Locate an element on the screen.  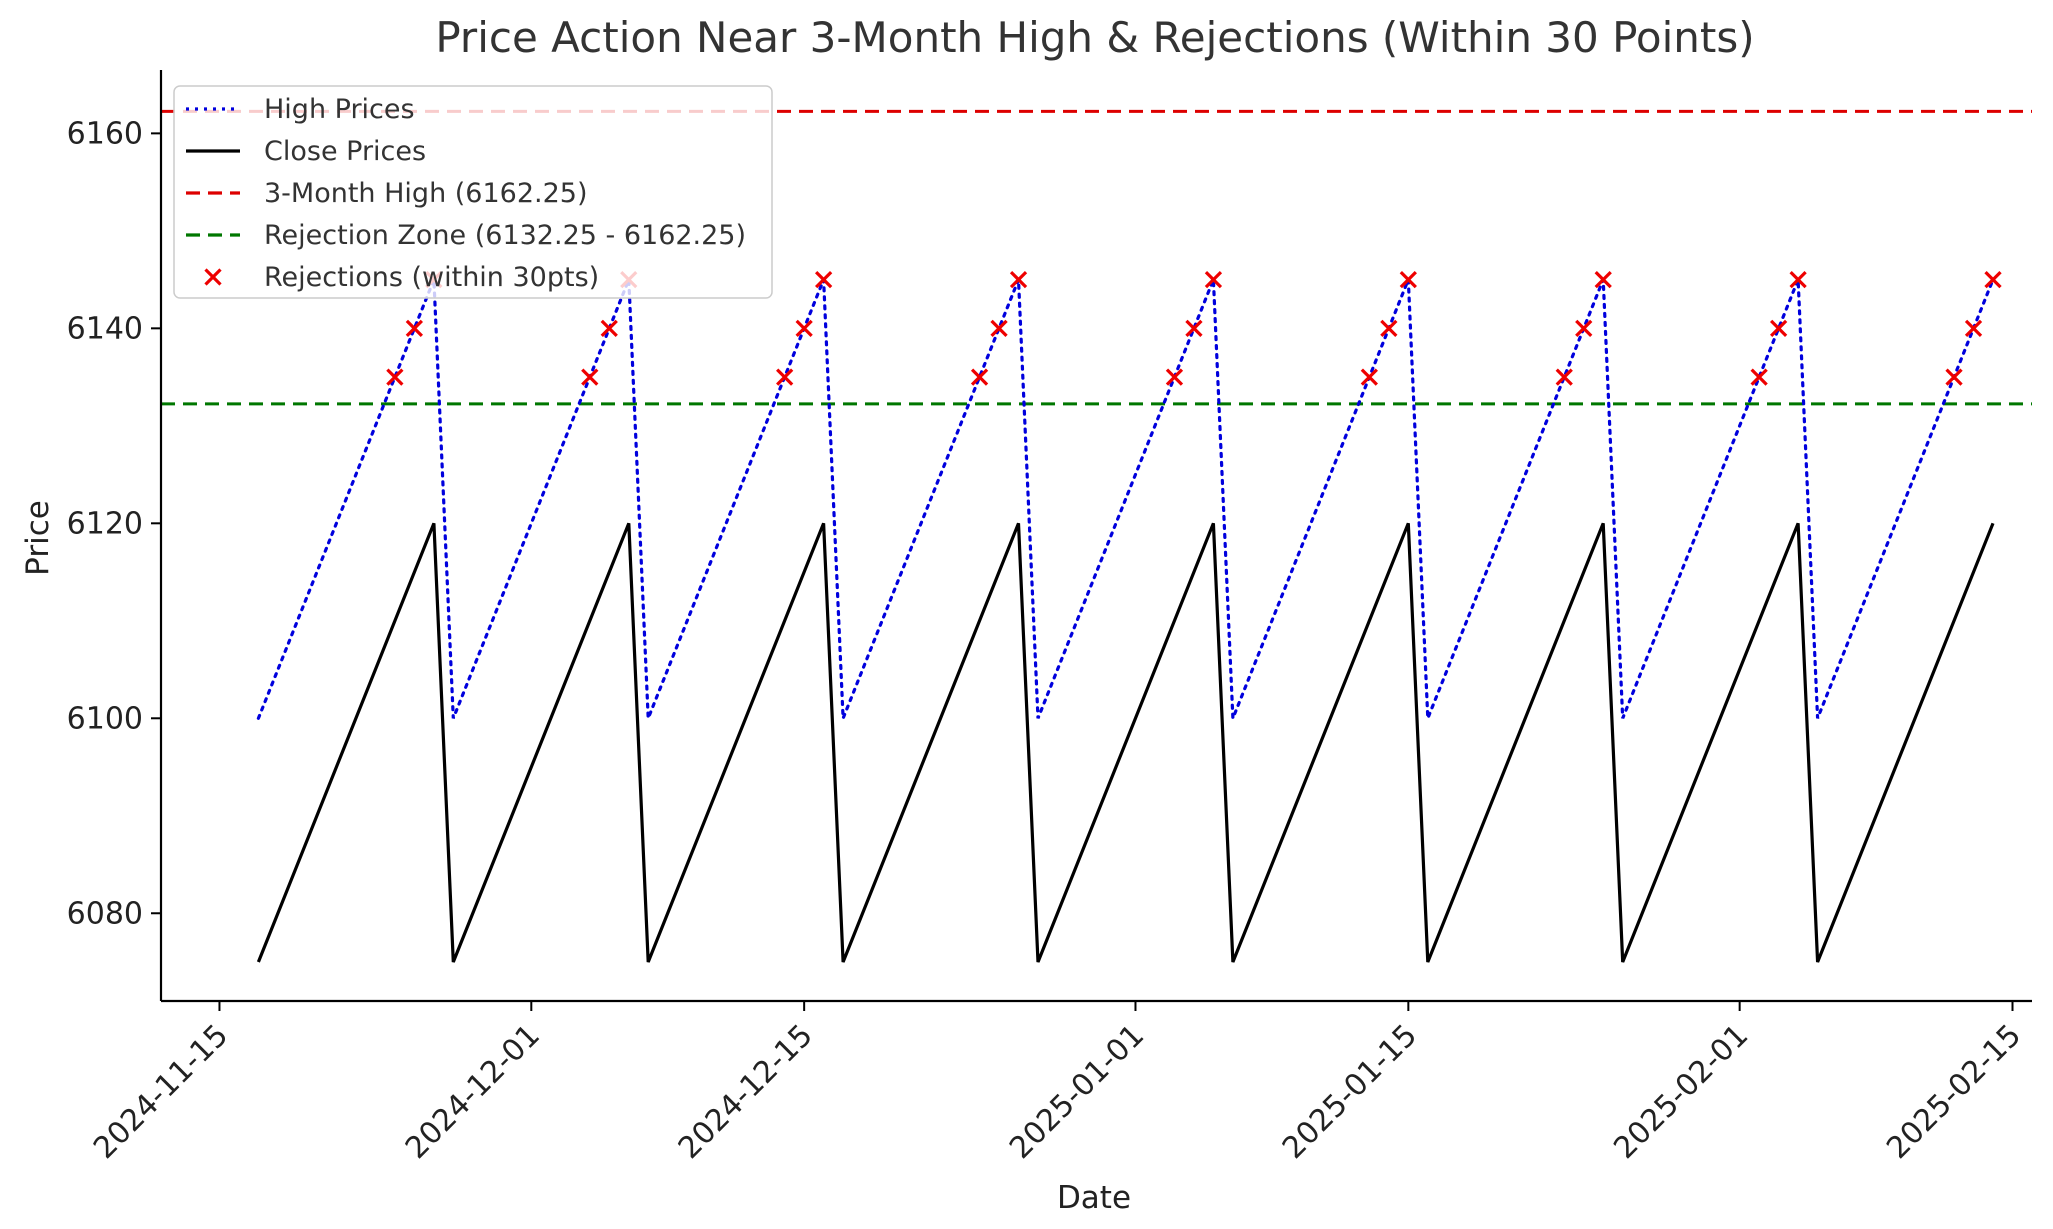
y-tick-label: 6100 is located at coordinates (105, 718).